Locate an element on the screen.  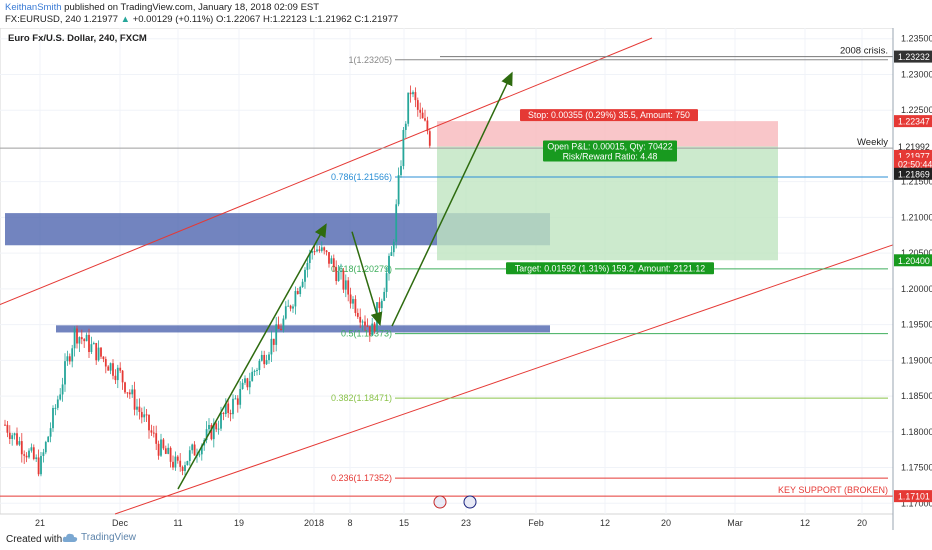
pullback-arrow is located at coordinates (367, 279).